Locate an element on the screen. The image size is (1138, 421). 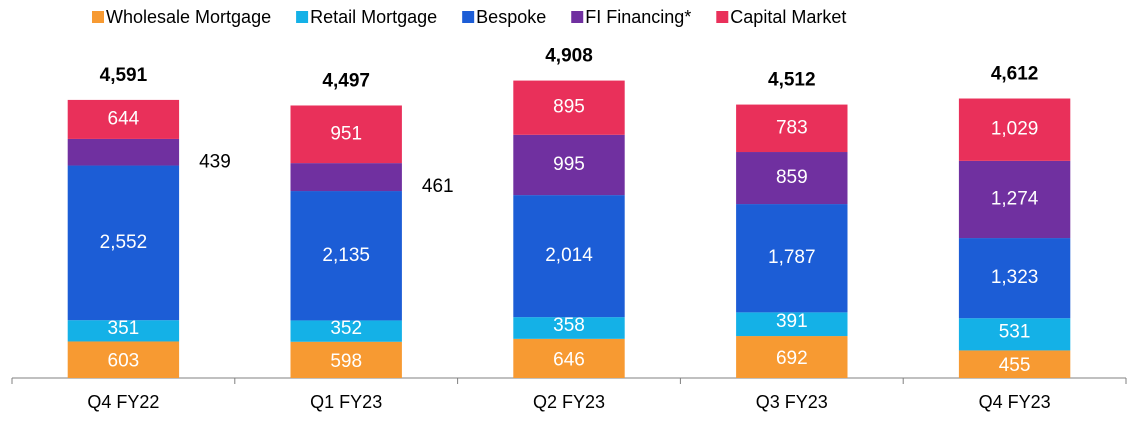
data-label: 352 is located at coordinates (346, 328).